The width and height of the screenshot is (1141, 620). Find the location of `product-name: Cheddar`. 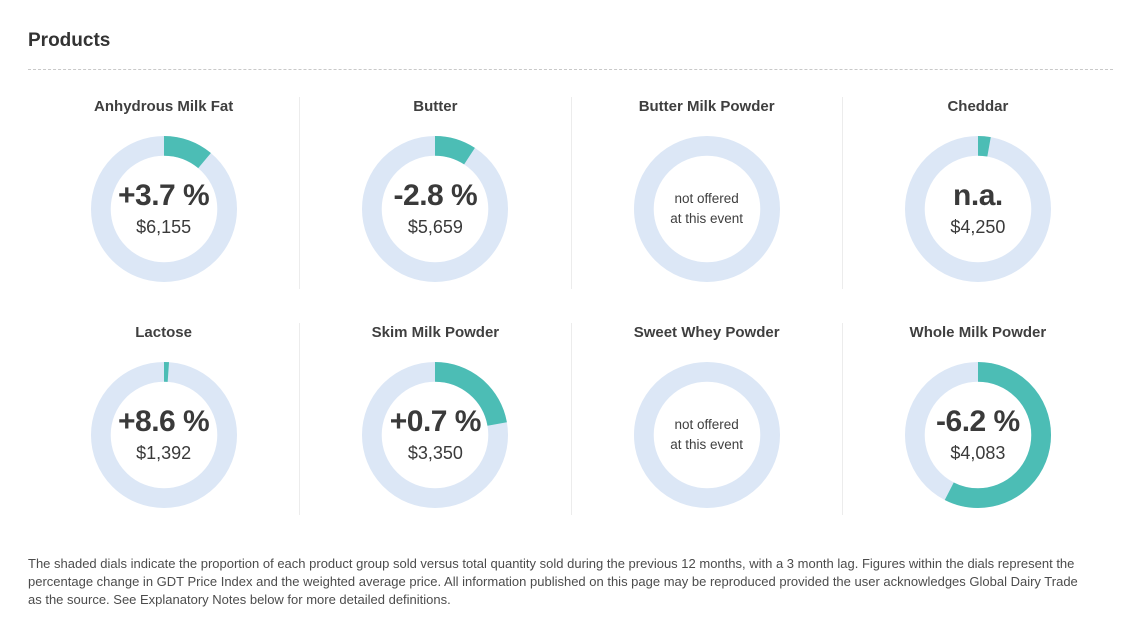

product-name: Cheddar is located at coordinates (978, 106).